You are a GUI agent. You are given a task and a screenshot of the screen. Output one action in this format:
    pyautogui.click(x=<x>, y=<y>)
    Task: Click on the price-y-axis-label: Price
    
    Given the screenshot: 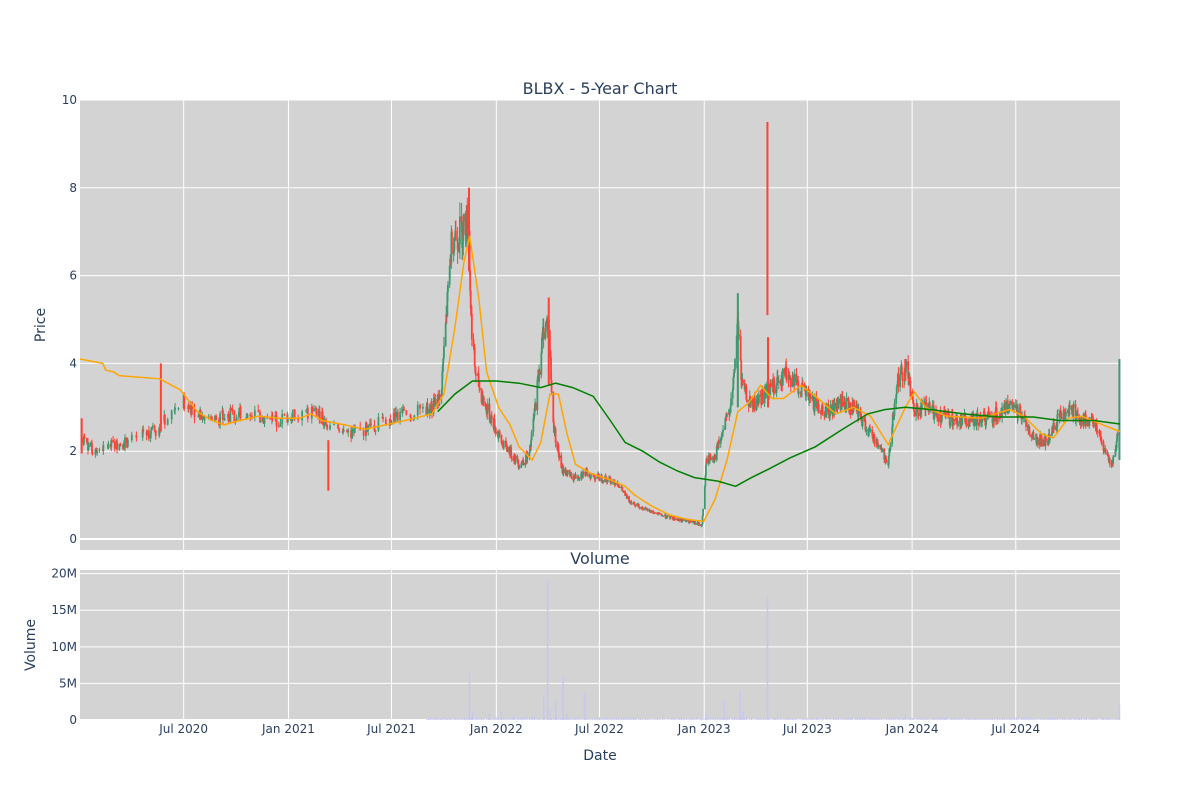 What is the action you would take?
    pyautogui.click(x=41, y=325)
    